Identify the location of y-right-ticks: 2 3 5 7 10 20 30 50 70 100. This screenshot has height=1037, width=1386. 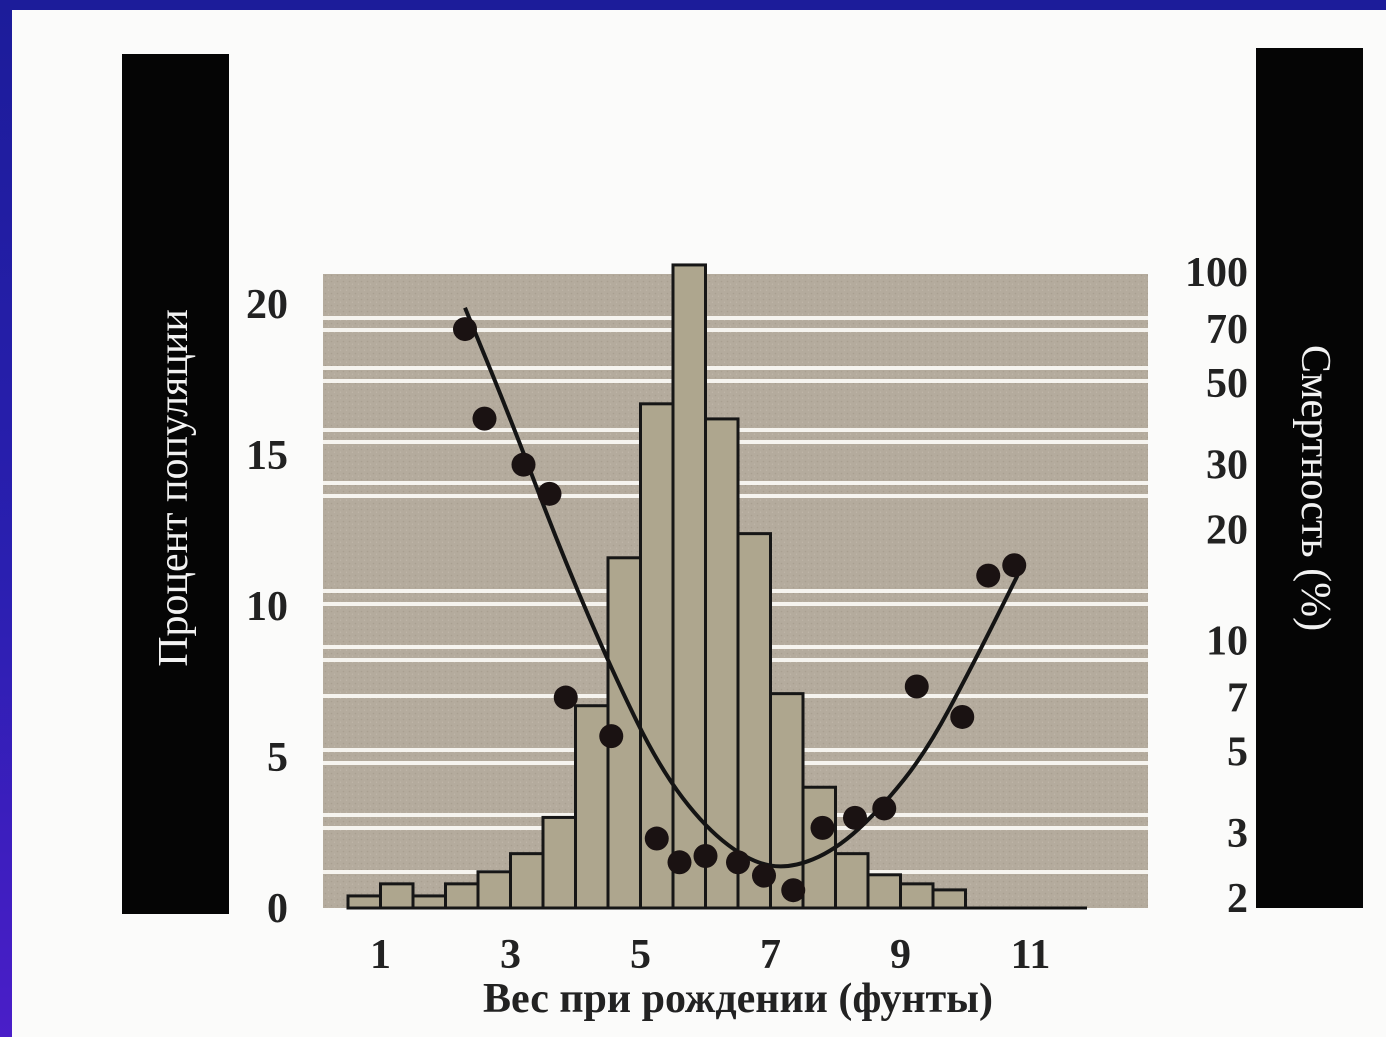
(1216, 586).